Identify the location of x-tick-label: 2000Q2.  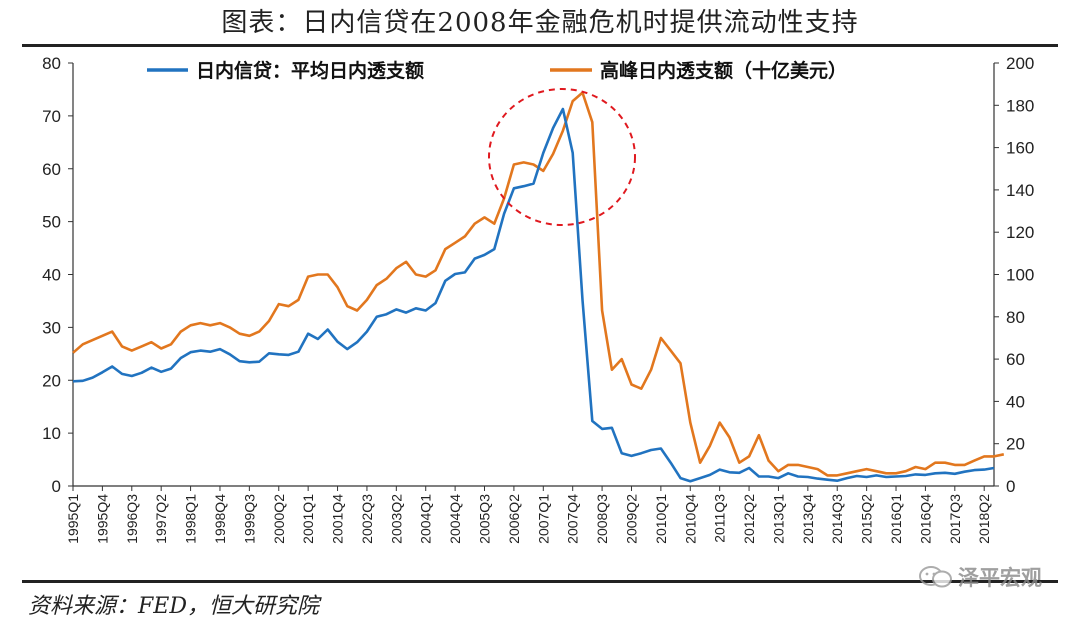
(279, 519).